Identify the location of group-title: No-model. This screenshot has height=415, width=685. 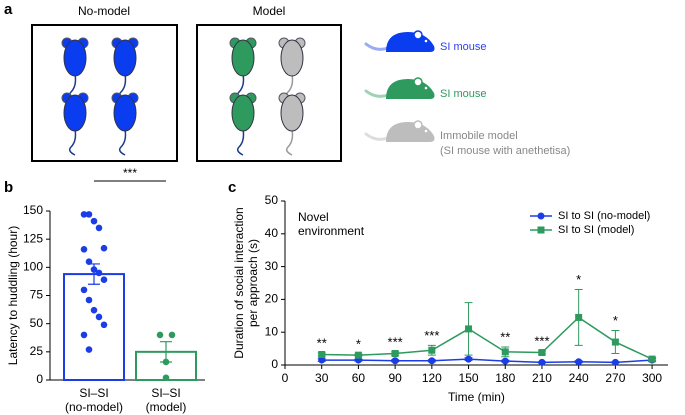
(104, 11).